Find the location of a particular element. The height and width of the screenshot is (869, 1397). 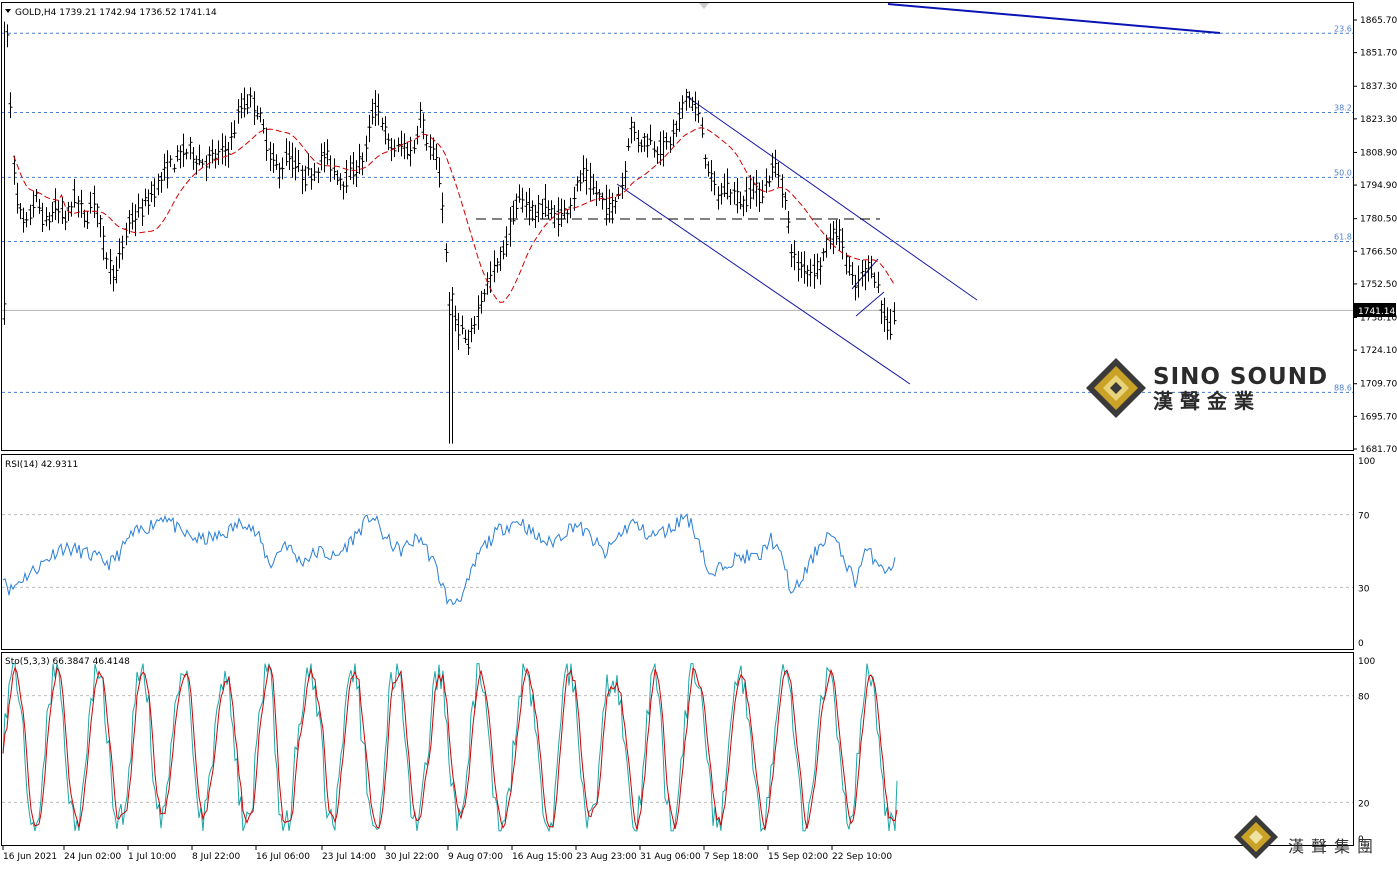

fib-level-label: 50.0 is located at coordinates (1343, 172).